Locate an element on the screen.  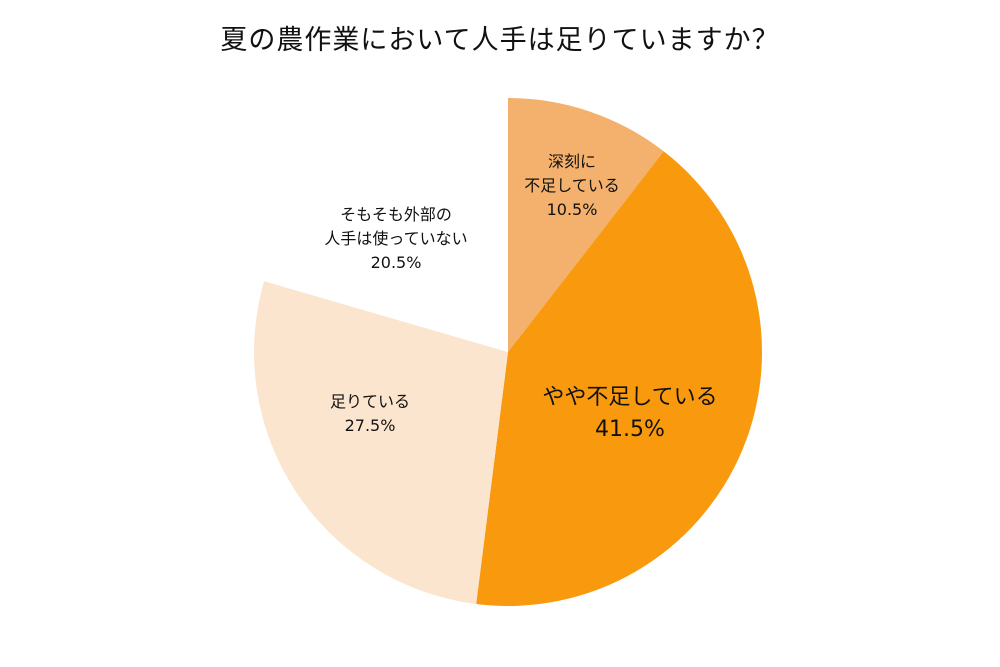
slice-category-text: やや不足している is located at coordinates (629, 397).